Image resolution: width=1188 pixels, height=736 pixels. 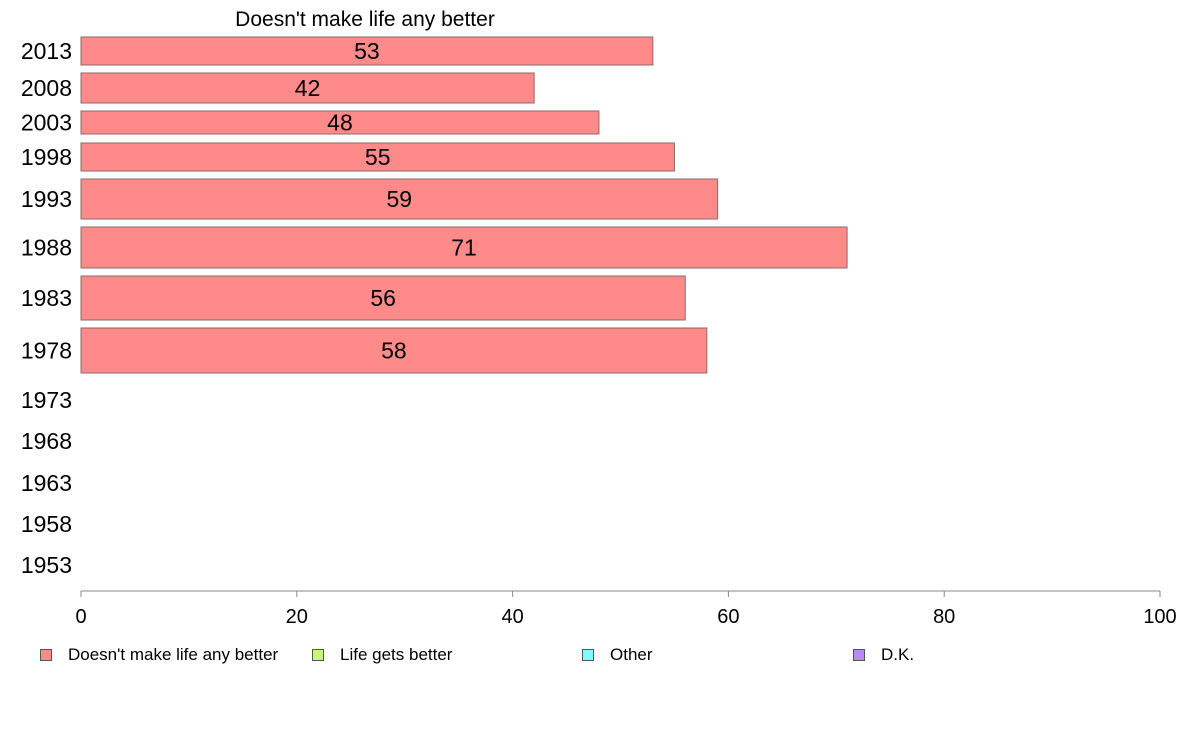 I want to click on x-tick-label-20: 20, so click(x=297, y=617).